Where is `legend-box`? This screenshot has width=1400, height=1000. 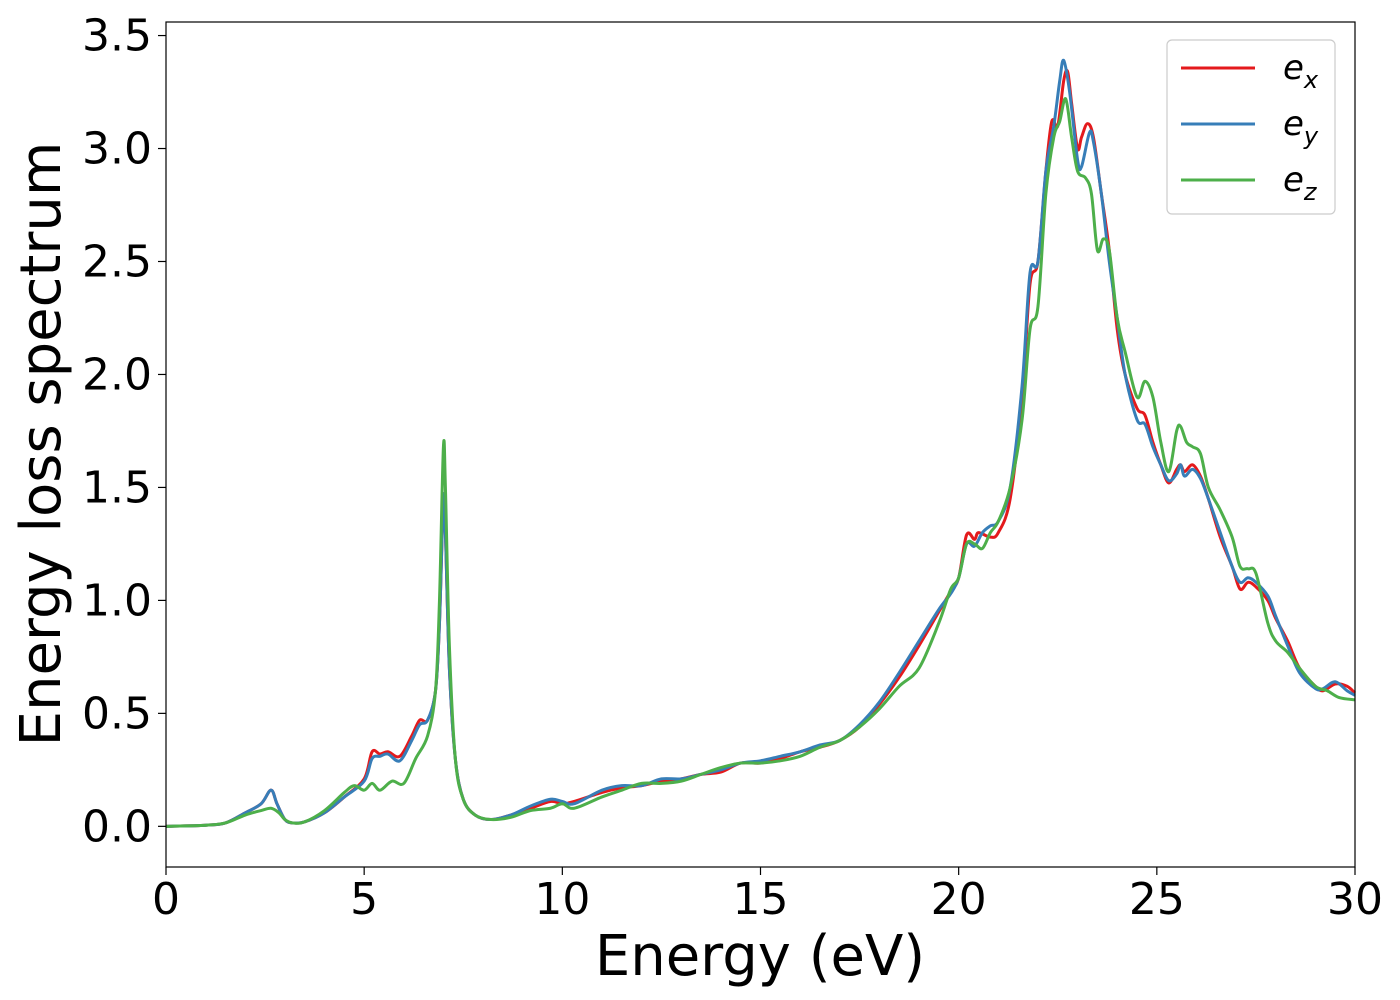
legend-box is located at coordinates (1251, 127).